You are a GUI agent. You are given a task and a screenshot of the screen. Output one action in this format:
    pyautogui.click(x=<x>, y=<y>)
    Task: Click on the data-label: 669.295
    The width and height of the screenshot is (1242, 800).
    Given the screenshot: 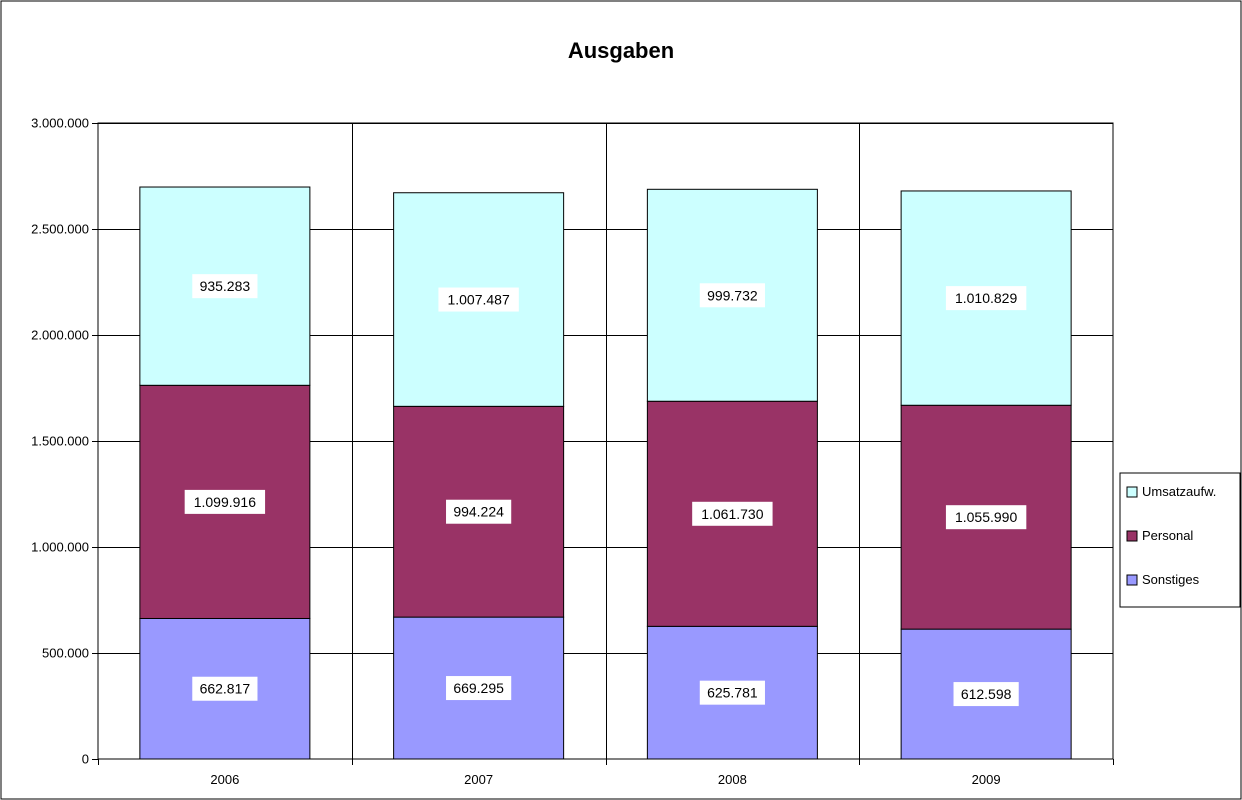 What is the action you would take?
    pyautogui.click(x=478, y=688)
    